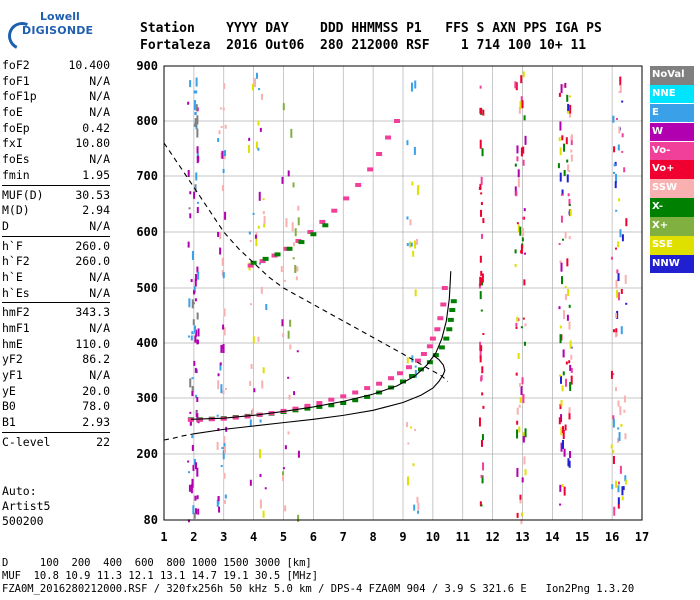  I want to click on param-value: 22, so click(103, 441).